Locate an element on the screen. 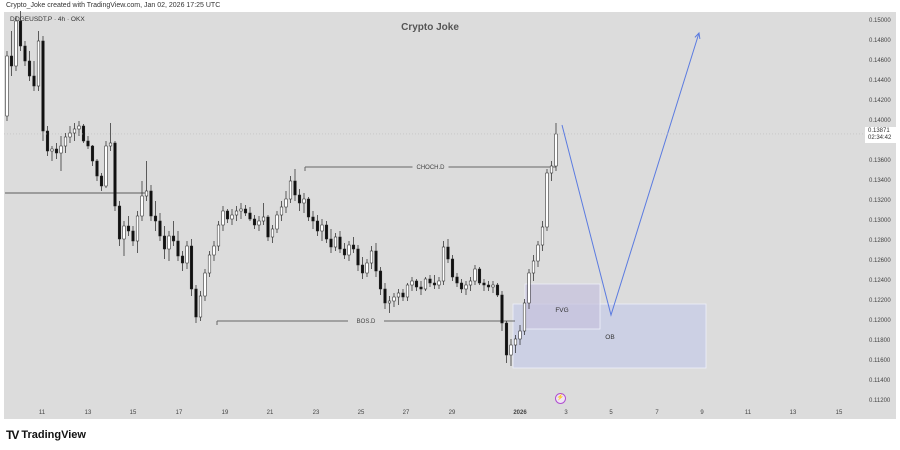 The height and width of the screenshot is (450, 900). time-tick-label: 11 is located at coordinates (748, 413).